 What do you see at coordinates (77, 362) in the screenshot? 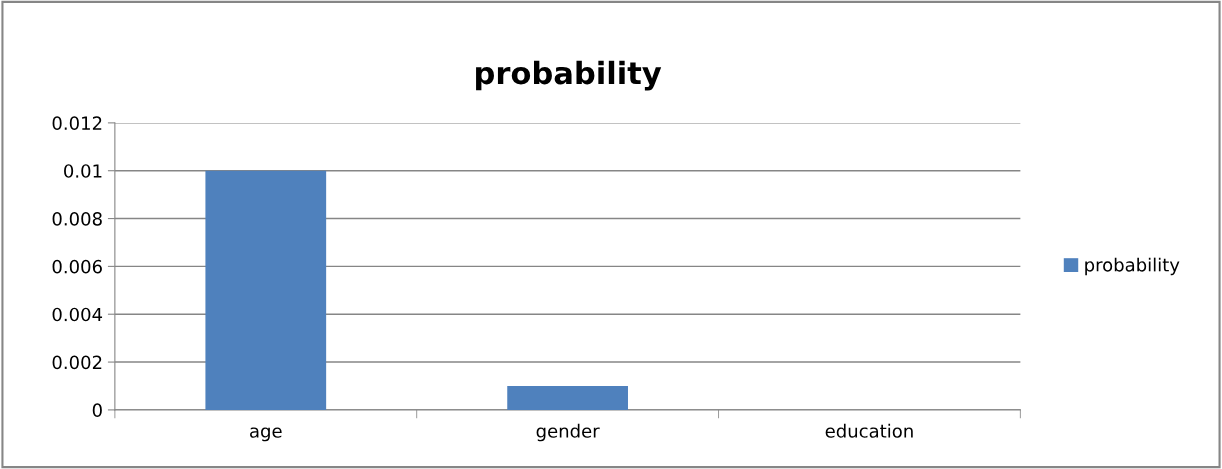
I see `y-tick-label: 0.002` at bounding box center [77, 362].